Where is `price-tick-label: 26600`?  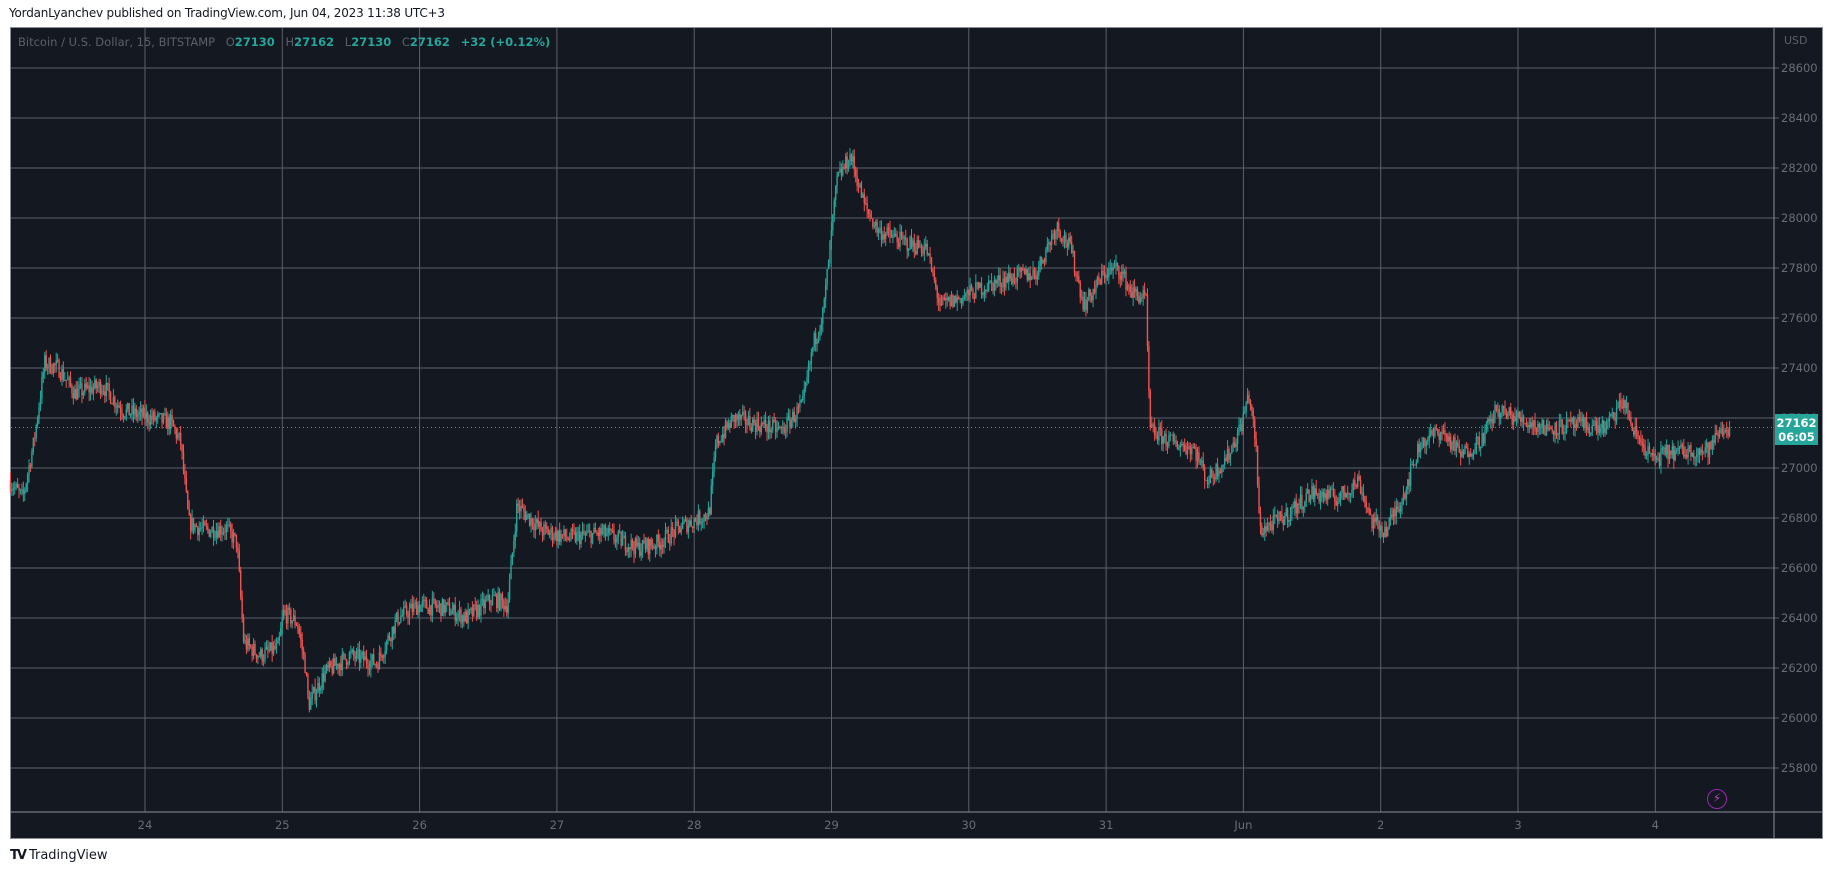
price-tick-label: 26600 is located at coordinates (1799, 568).